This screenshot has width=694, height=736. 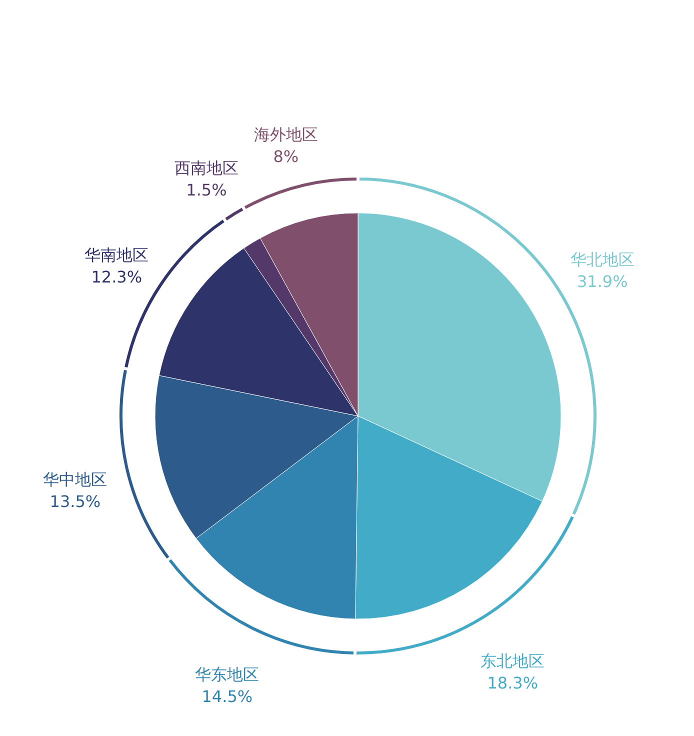 What do you see at coordinates (116, 276) in the screenshot?
I see `data-label: 12.3%` at bounding box center [116, 276].